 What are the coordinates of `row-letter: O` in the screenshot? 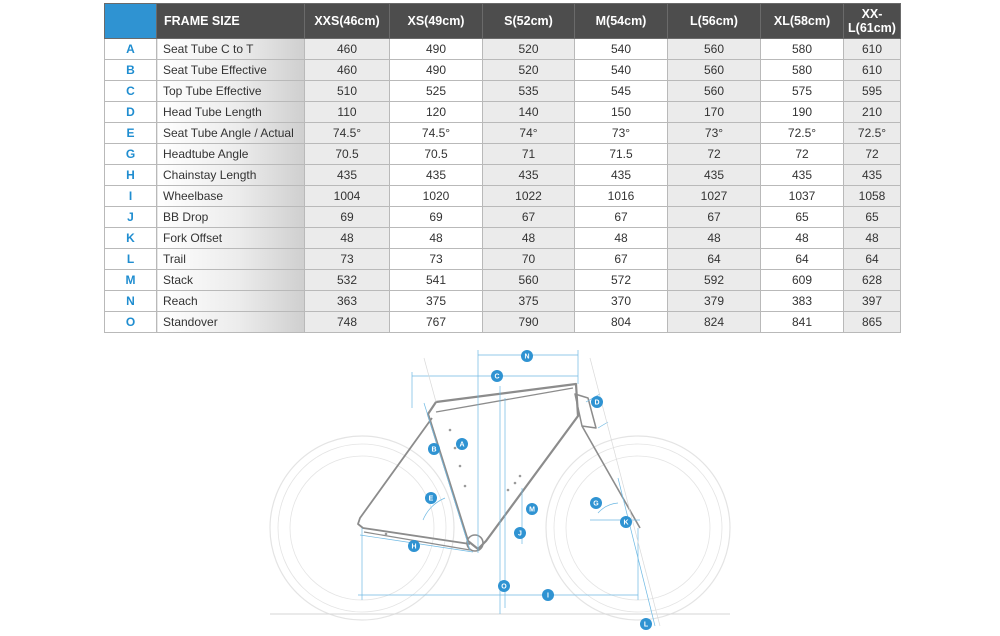 It's located at (130, 322).